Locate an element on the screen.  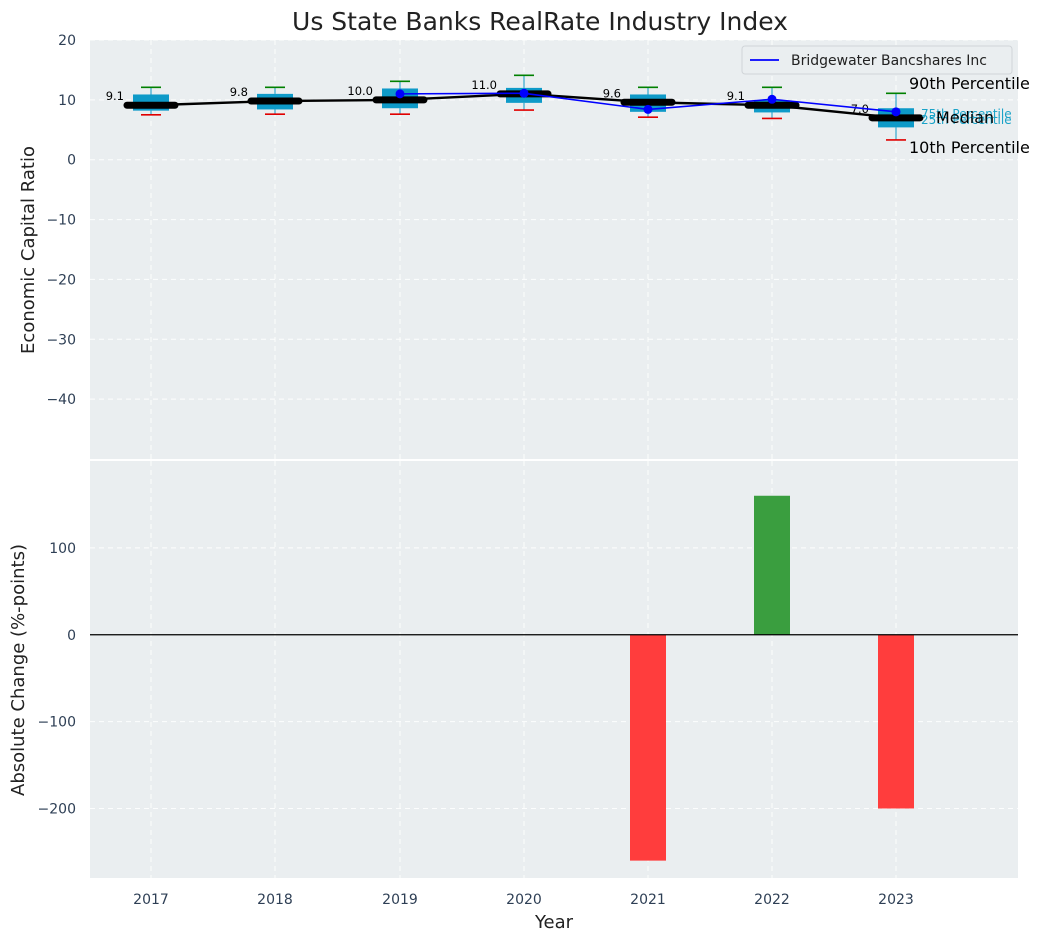
median-value-label: 11.0 is located at coordinates (484, 85).